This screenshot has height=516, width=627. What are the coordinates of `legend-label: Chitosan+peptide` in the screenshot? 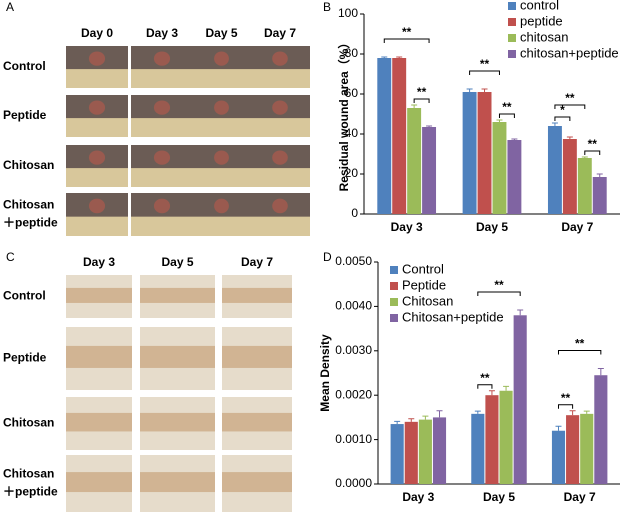 It's located at (453, 316).